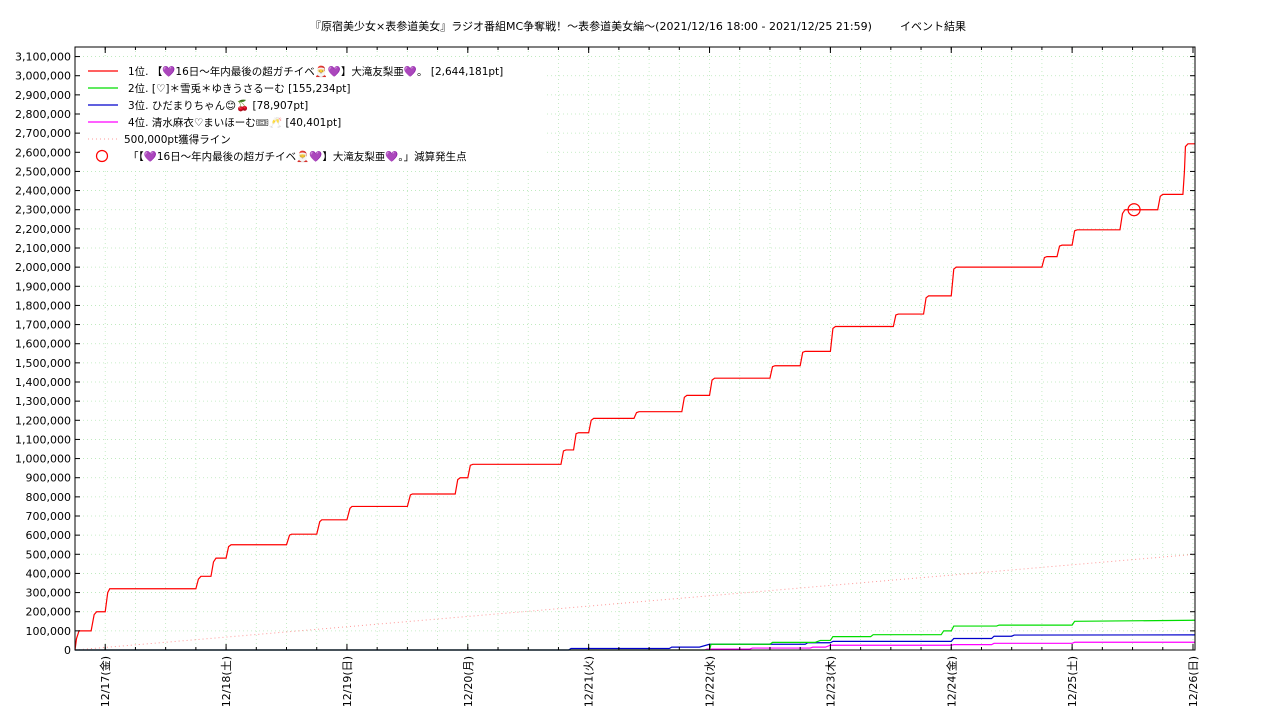 The image size is (1280, 720). I want to click on x-tick-label: 12/24(金), so click(951, 681).